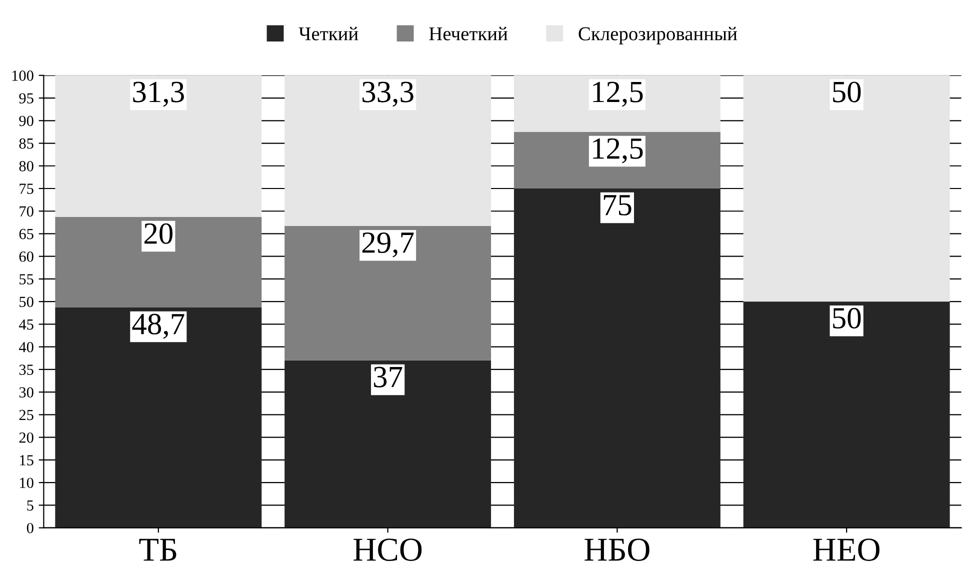 Image resolution: width=971 pixels, height=580 pixels. I want to click on y-tick-label: 85, so click(26, 143).